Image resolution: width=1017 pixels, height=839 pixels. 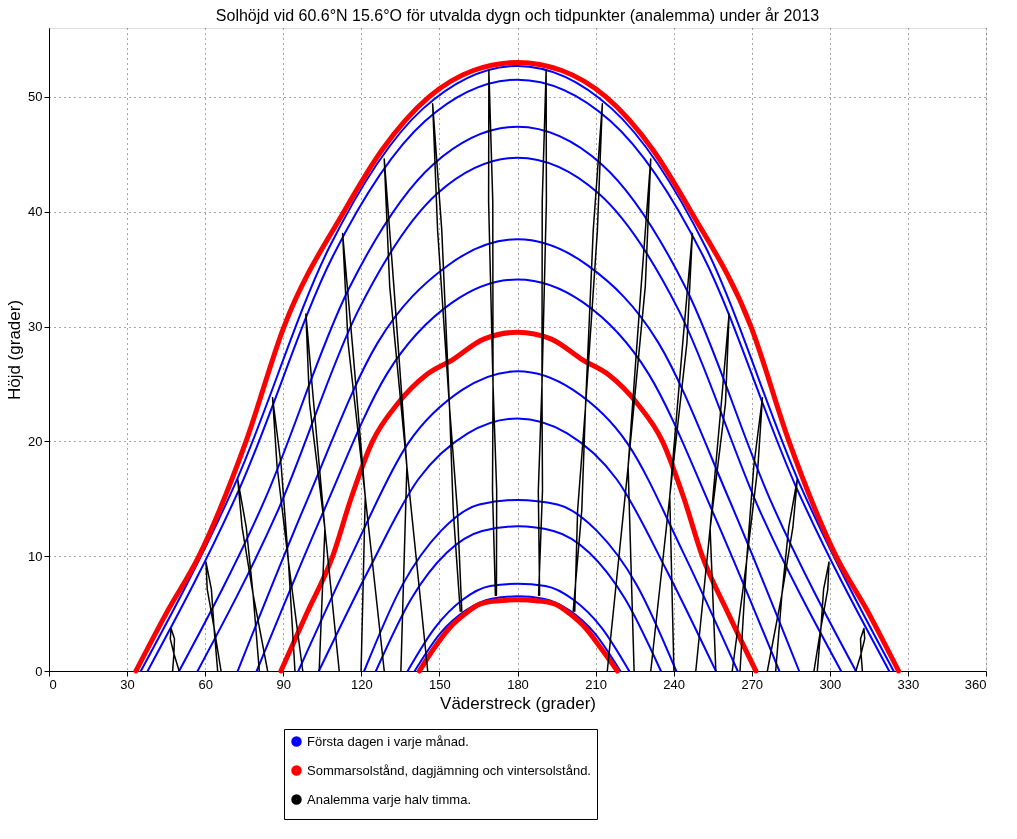 What do you see at coordinates (53, 684) in the screenshot?
I see `x-tick-label: 0` at bounding box center [53, 684].